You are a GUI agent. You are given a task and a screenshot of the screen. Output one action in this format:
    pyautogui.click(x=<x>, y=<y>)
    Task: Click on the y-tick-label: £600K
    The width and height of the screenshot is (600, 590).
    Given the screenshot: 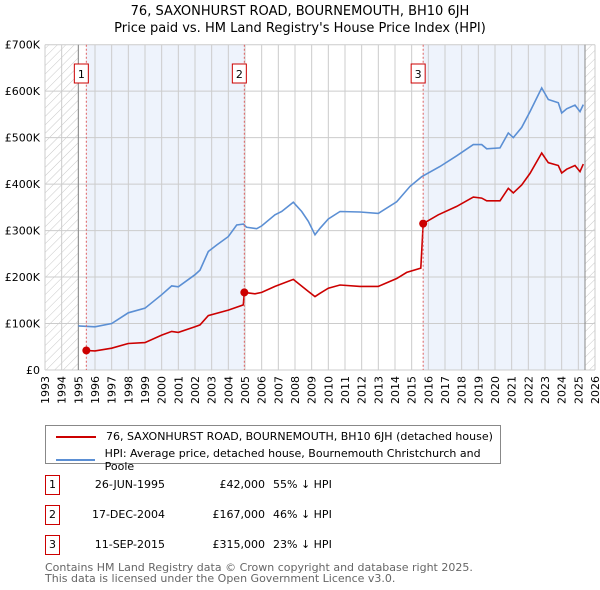 What is the action you would take?
    pyautogui.click(x=23, y=91)
    